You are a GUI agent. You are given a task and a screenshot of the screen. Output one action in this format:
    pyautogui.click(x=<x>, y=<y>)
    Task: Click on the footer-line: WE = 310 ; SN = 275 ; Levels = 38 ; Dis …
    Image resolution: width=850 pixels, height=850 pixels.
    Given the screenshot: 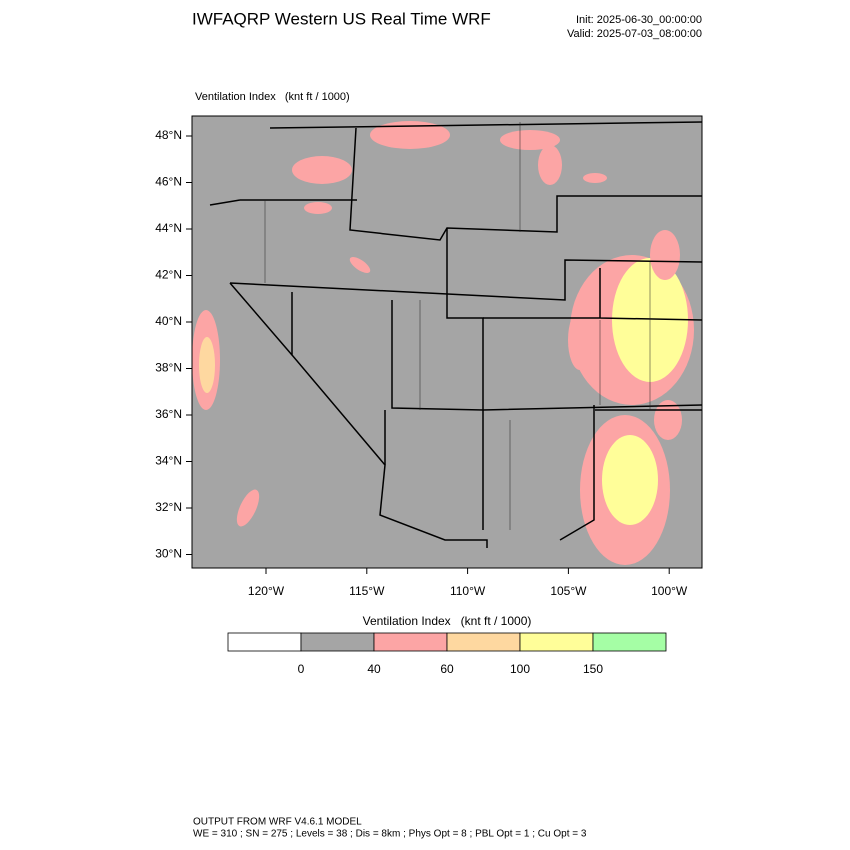 What is the action you would take?
    pyautogui.click(x=390, y=834)
    